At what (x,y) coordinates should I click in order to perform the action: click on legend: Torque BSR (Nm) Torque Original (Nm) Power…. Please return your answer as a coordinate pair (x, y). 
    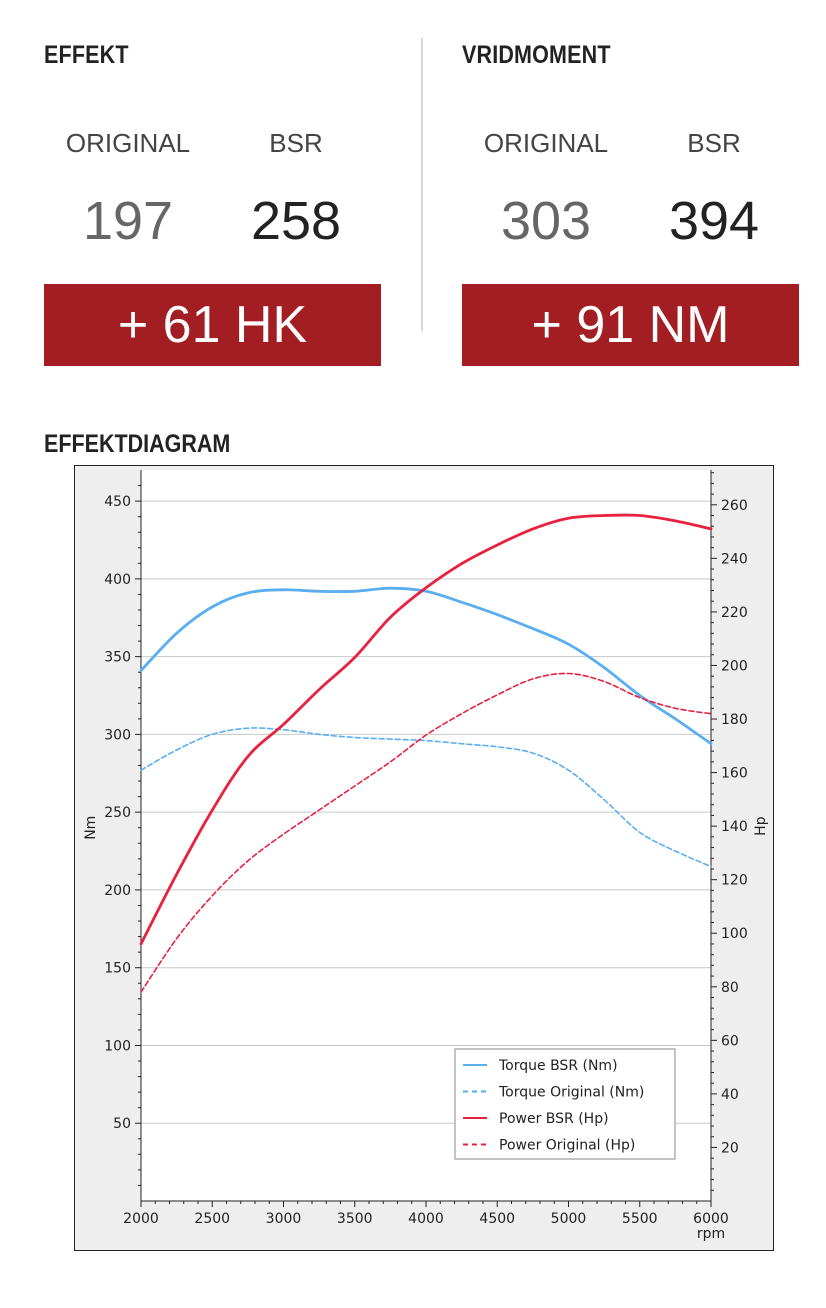
    Looking at the image, I should click on (565, 1104).